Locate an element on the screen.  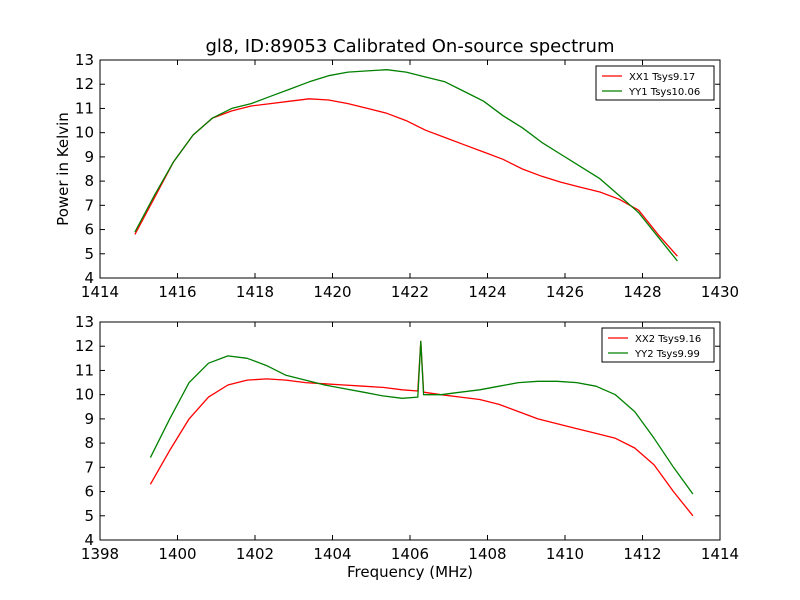
x-tick-label: 1410 is located at coordinates (565, 554).